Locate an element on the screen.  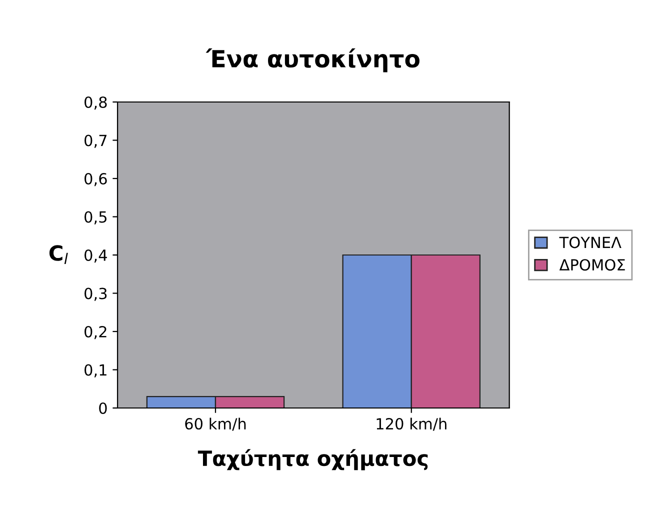
legend-label: ΔΡΟΜΟΣ is located at coordinates (592, 265).